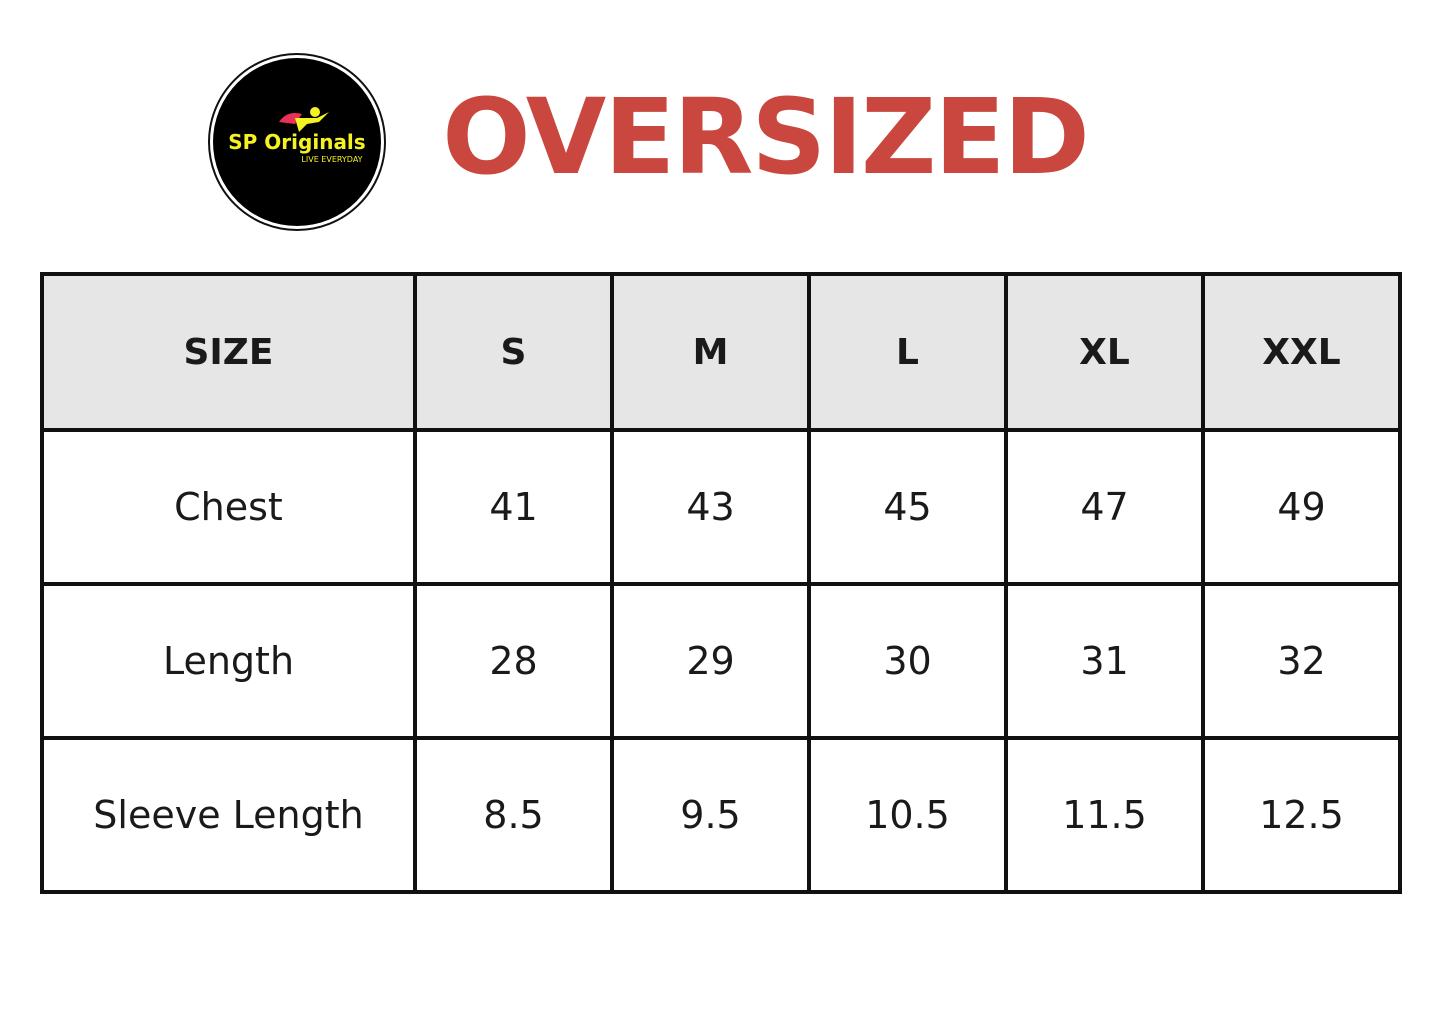 The height and width of the screenshot is (1013, 1445). I want to click on cell: 47, so click(1104, 507).